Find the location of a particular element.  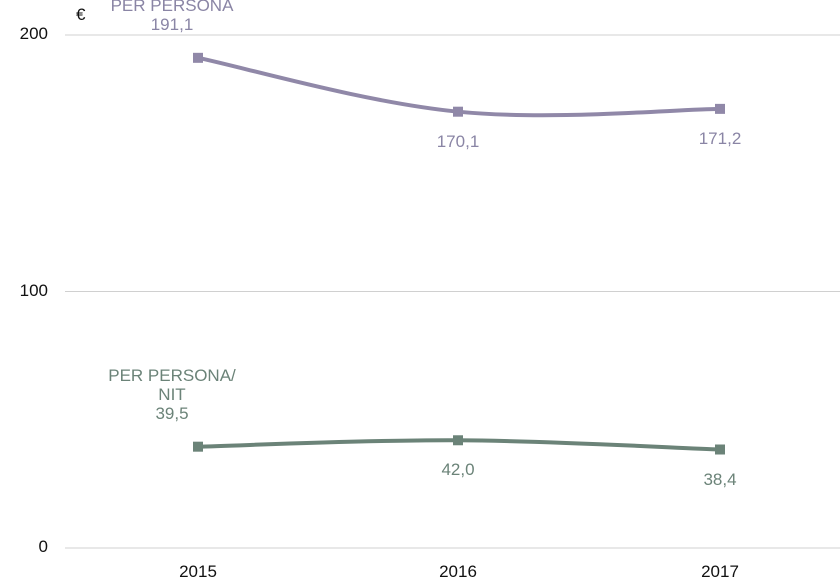

data-label: 42,0 is located at coordinates (458, 470).